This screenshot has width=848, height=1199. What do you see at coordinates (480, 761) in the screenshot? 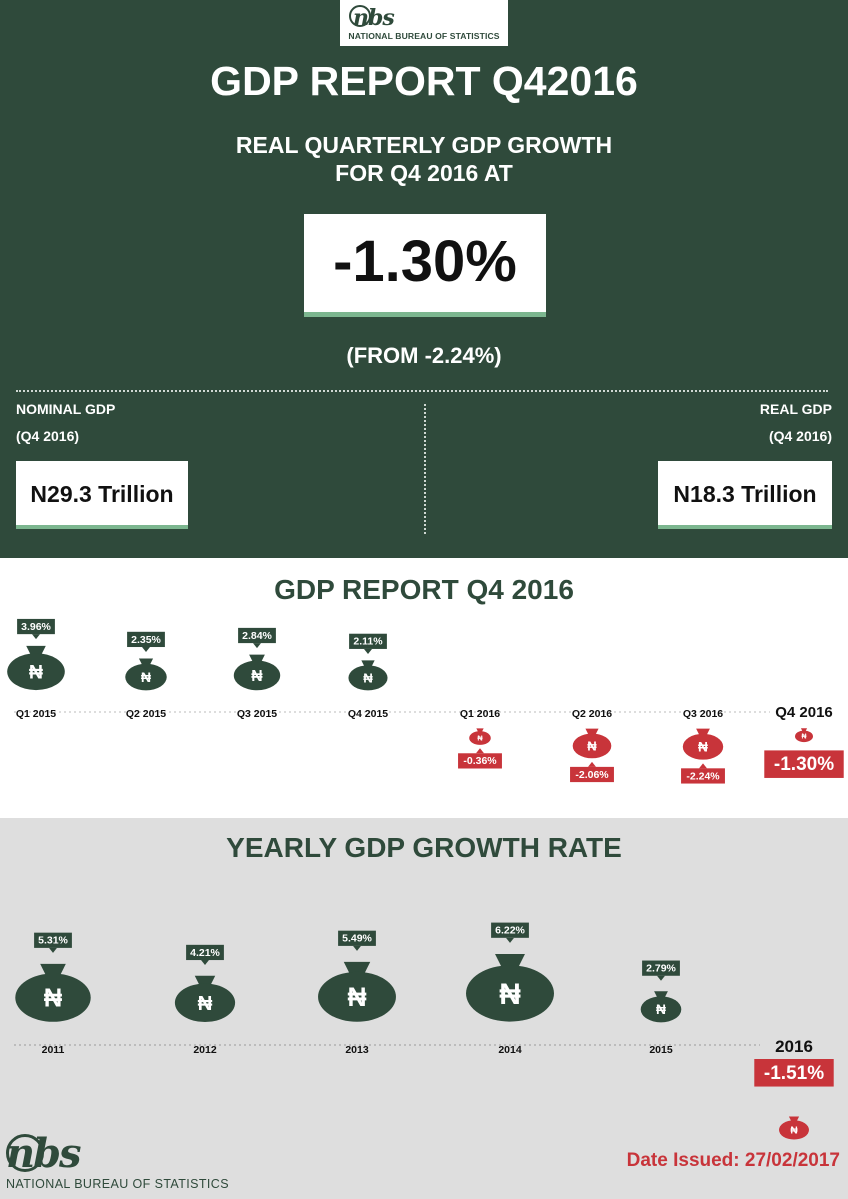
I see `quarter-value-label-text: -0.36%` at bounding box center [480, 761].